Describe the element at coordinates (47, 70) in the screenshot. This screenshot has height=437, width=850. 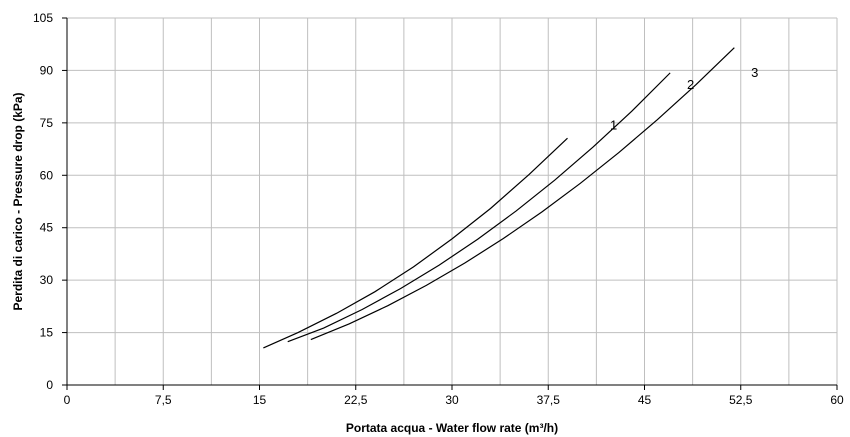
I see `y-tick-label: 90` at that location.